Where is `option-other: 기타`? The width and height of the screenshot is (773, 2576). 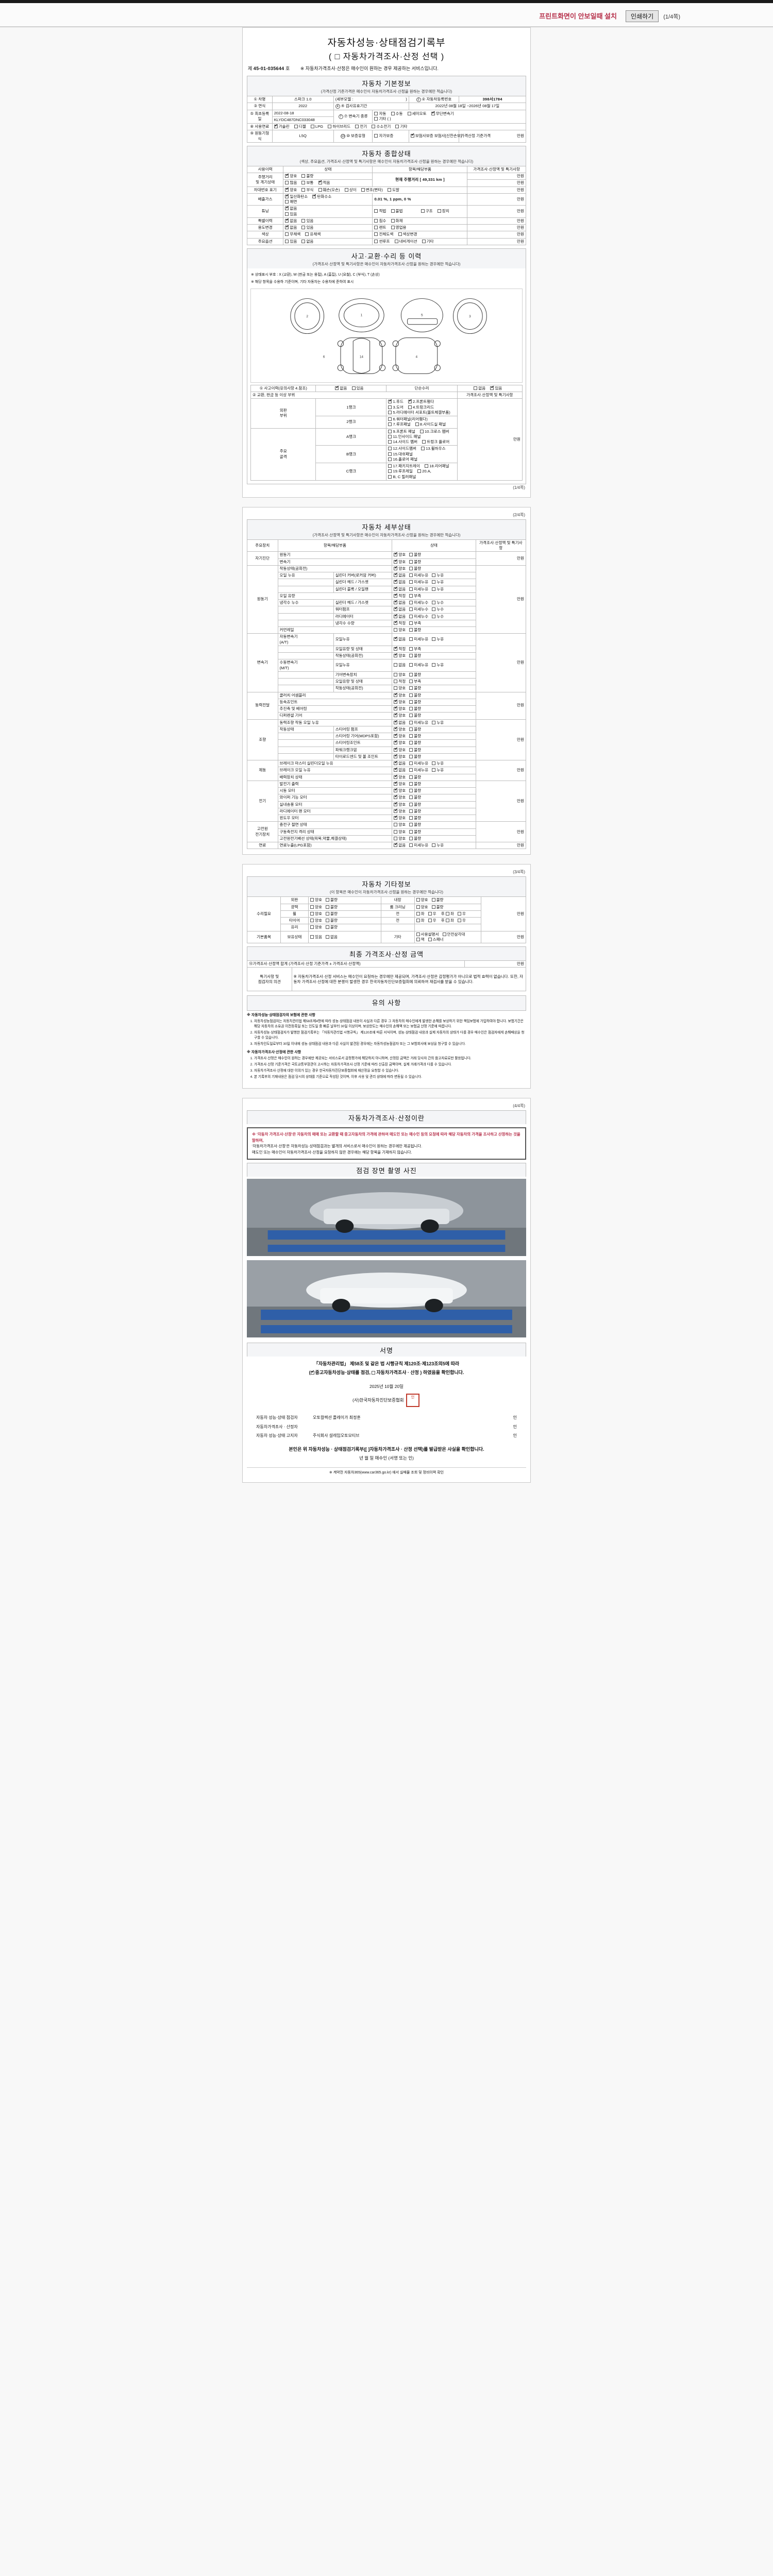
option-other: 기타 is located at coordinates (428, 241).